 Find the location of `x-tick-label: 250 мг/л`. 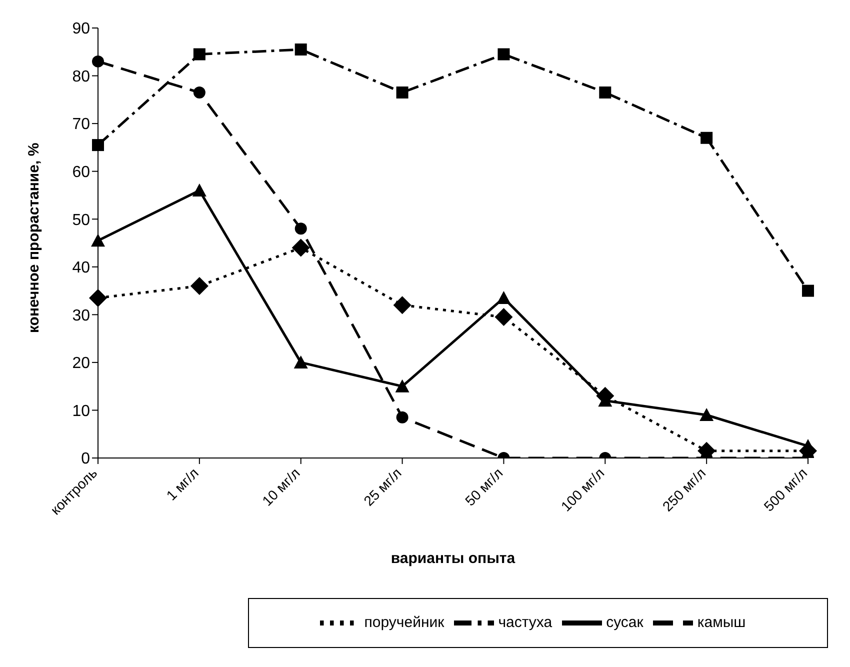

x-tick-label: 250 мг/л is located at coordinates (684, 489).